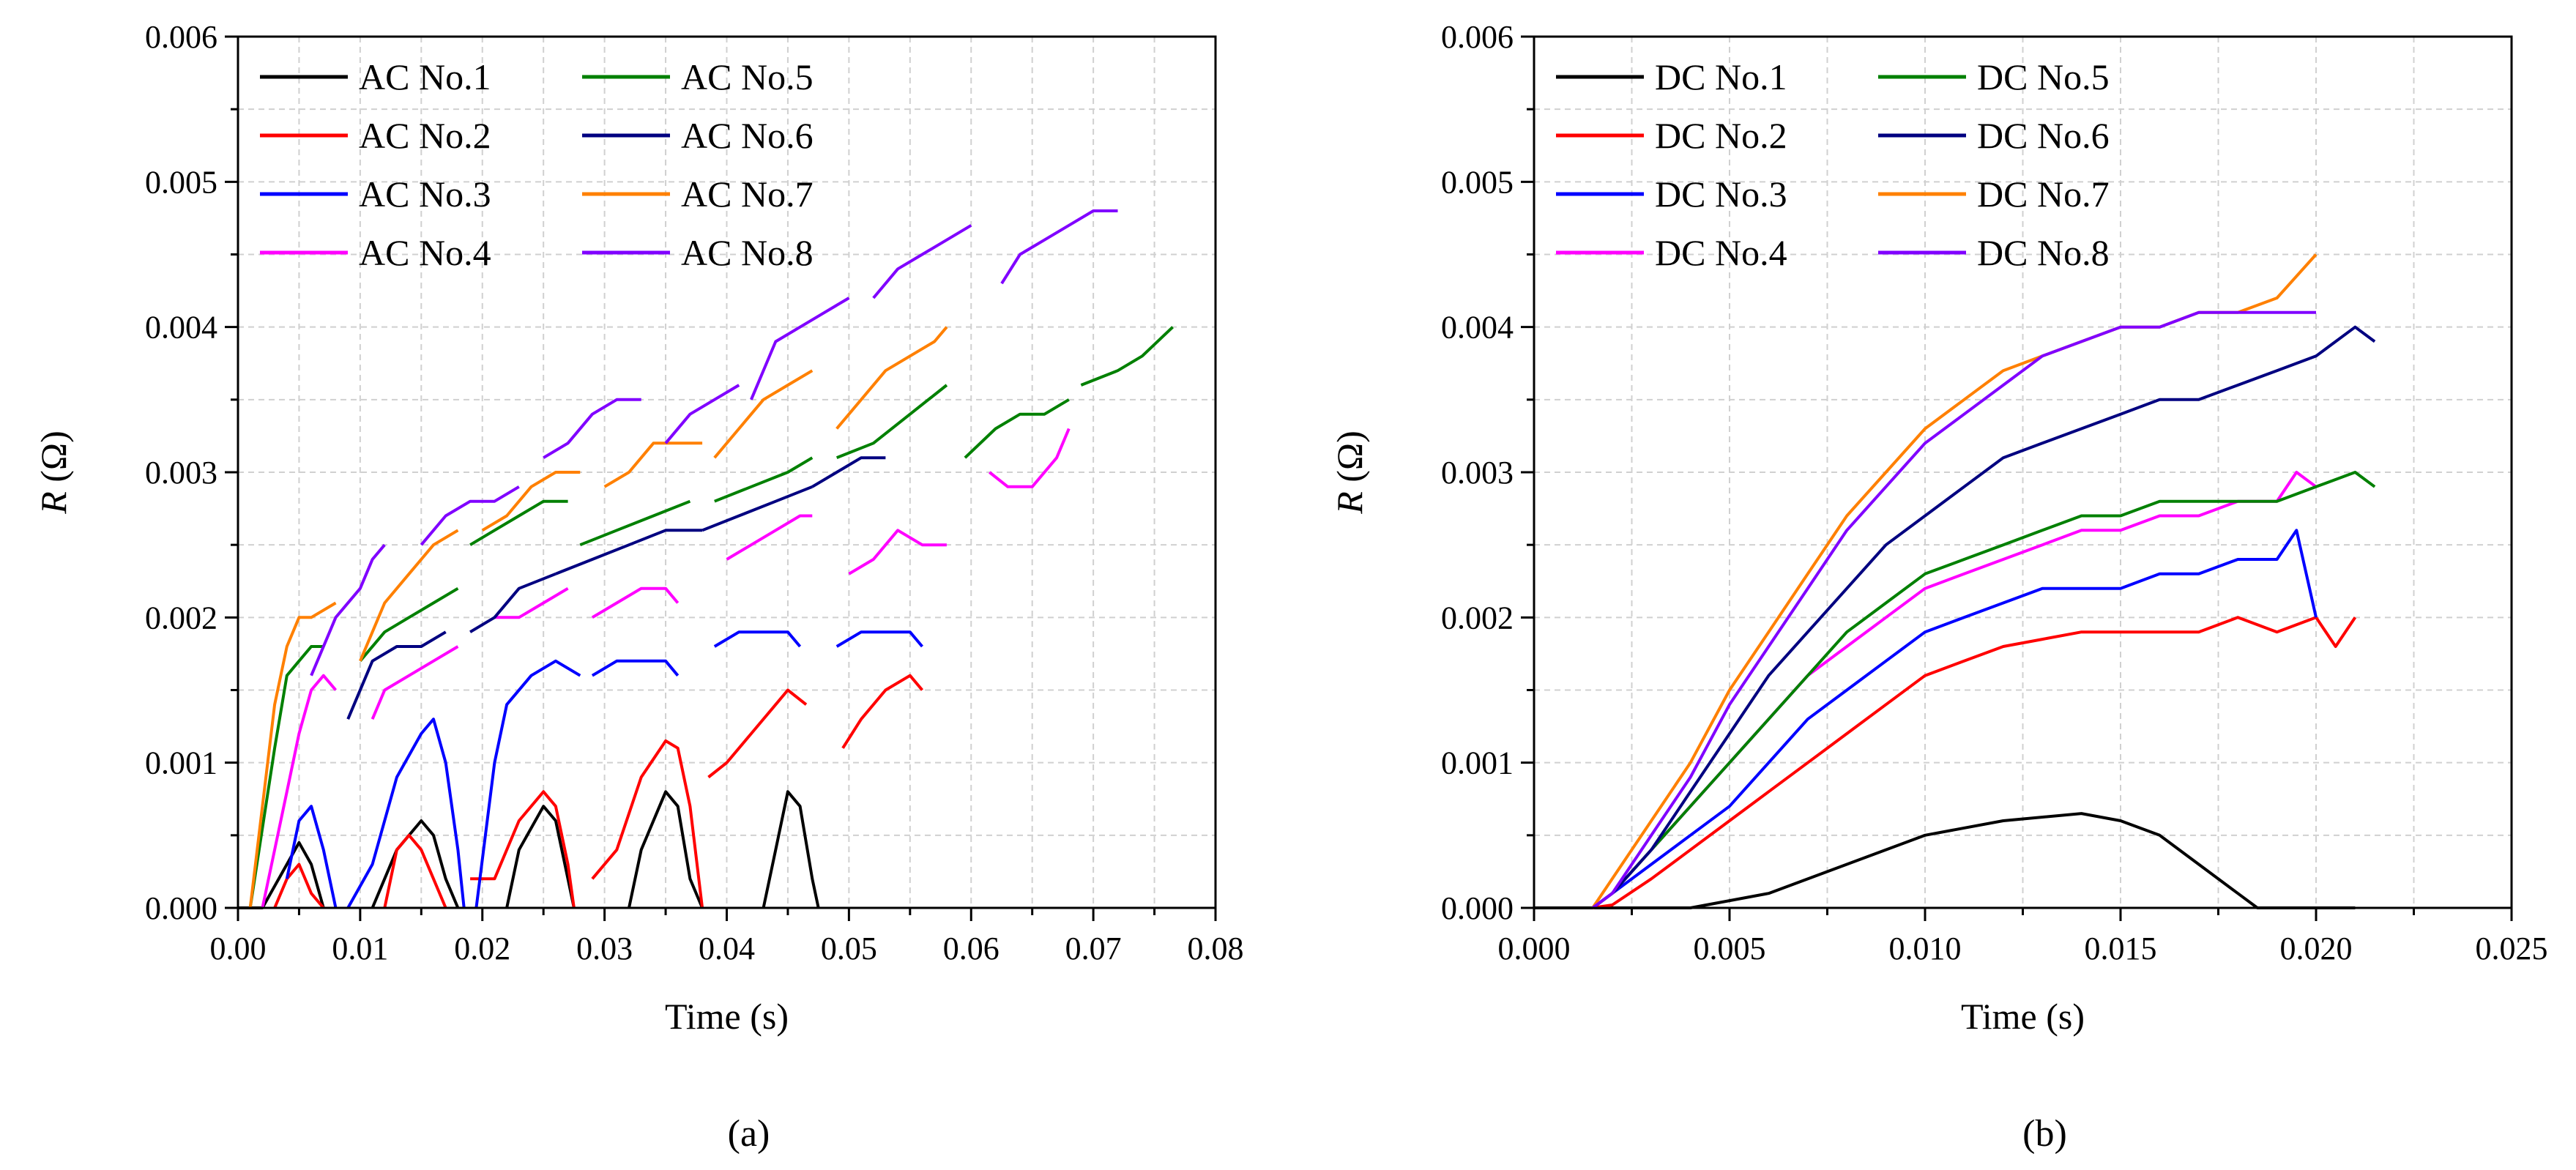 The width and height of the screenshot is (2576, 1170). What do you see at coordinates (2316, 948) in the screenshot?
I see `panel-b-x-tick-label: 0.020` at bounding box center [2316, 948].